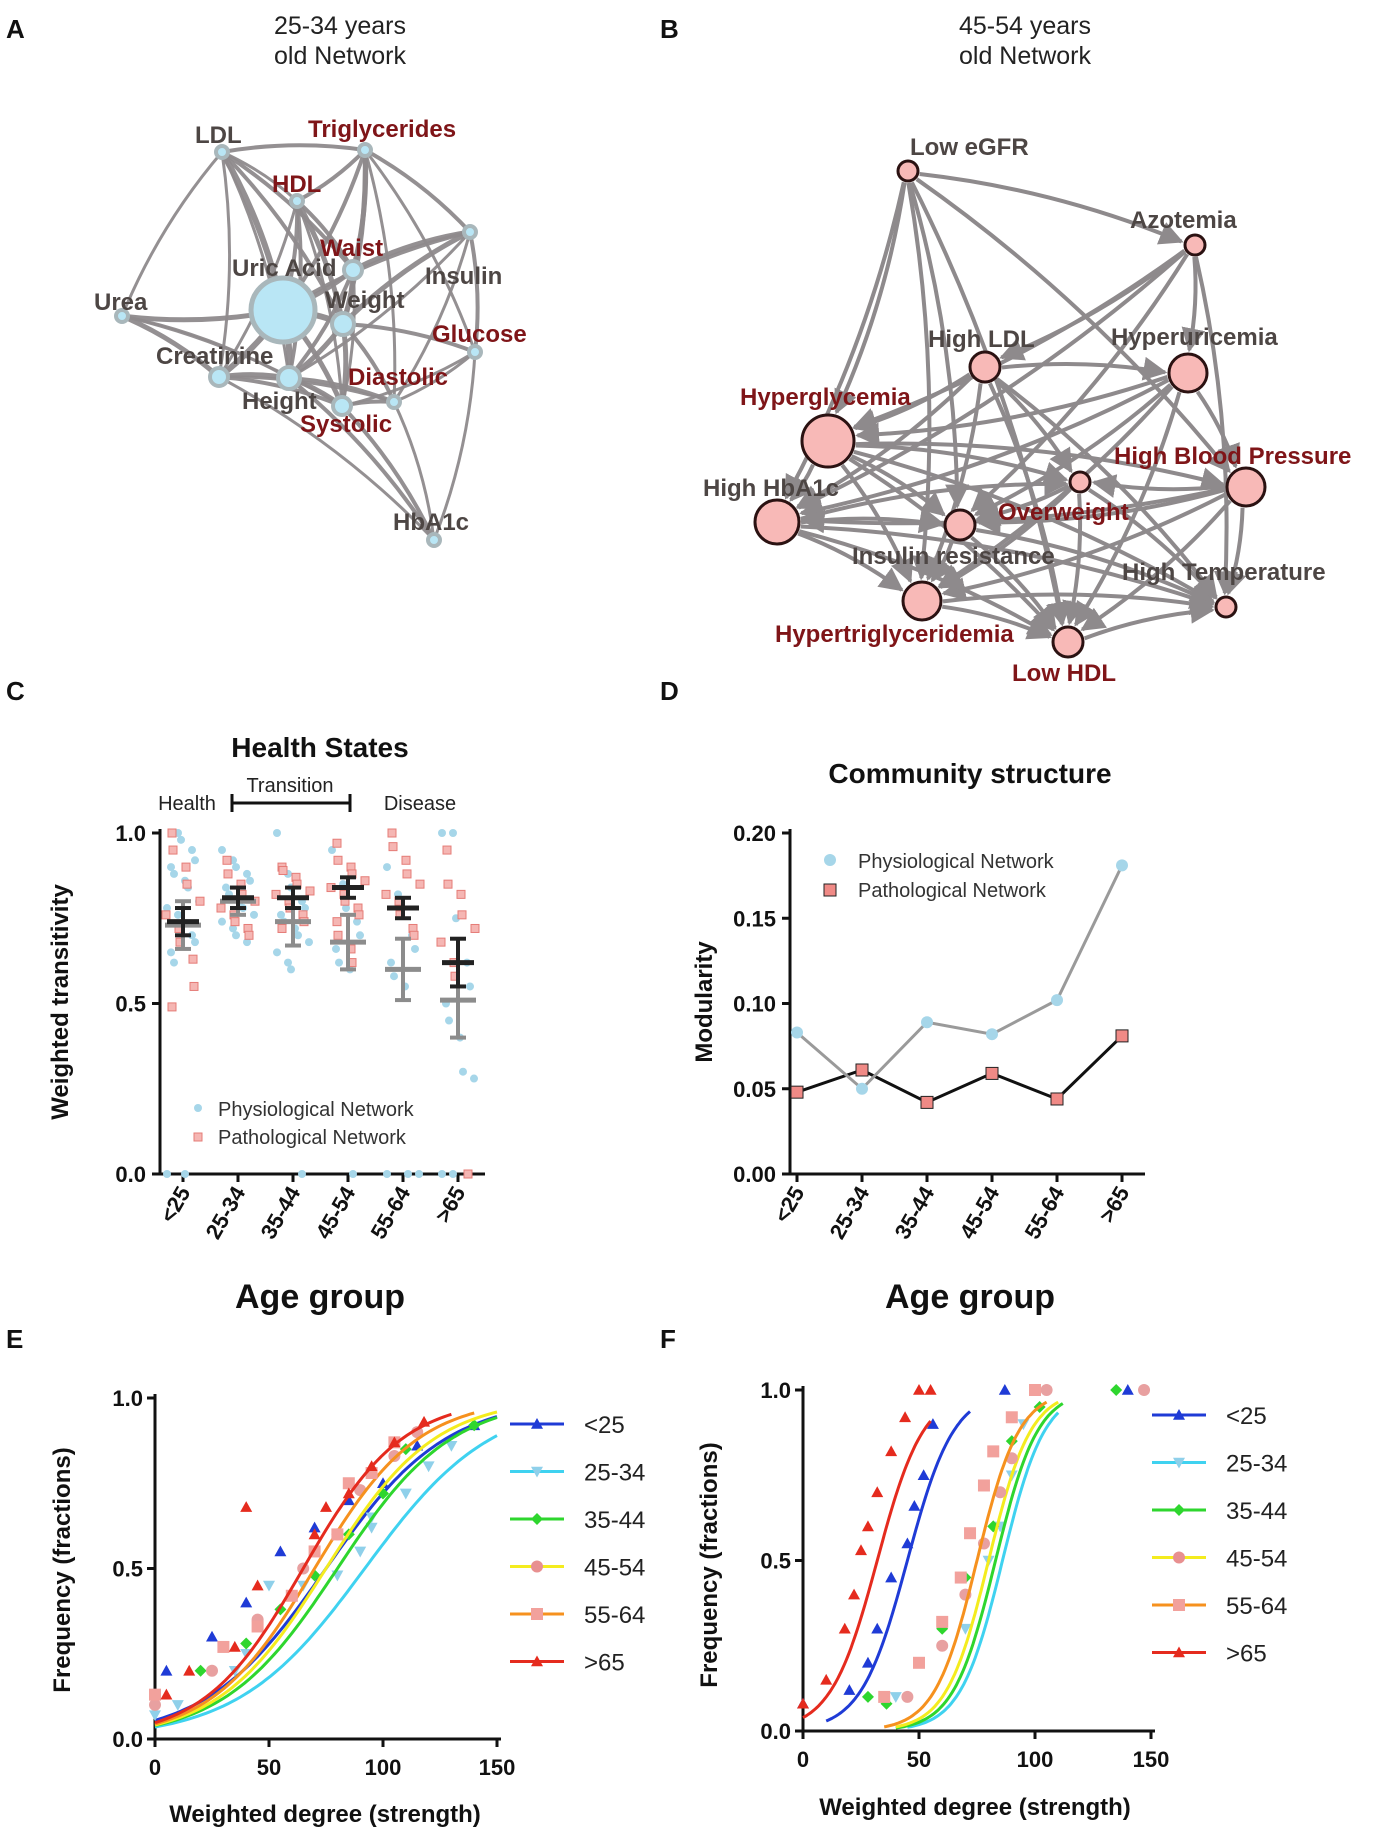 The height and width of the screenshot is (1837, 1400). What do you see at coordinates (775, 1731) in the screenshot?
I see `chart-f-y-tick-label: 0.0` at bounding box center [775, 1731].